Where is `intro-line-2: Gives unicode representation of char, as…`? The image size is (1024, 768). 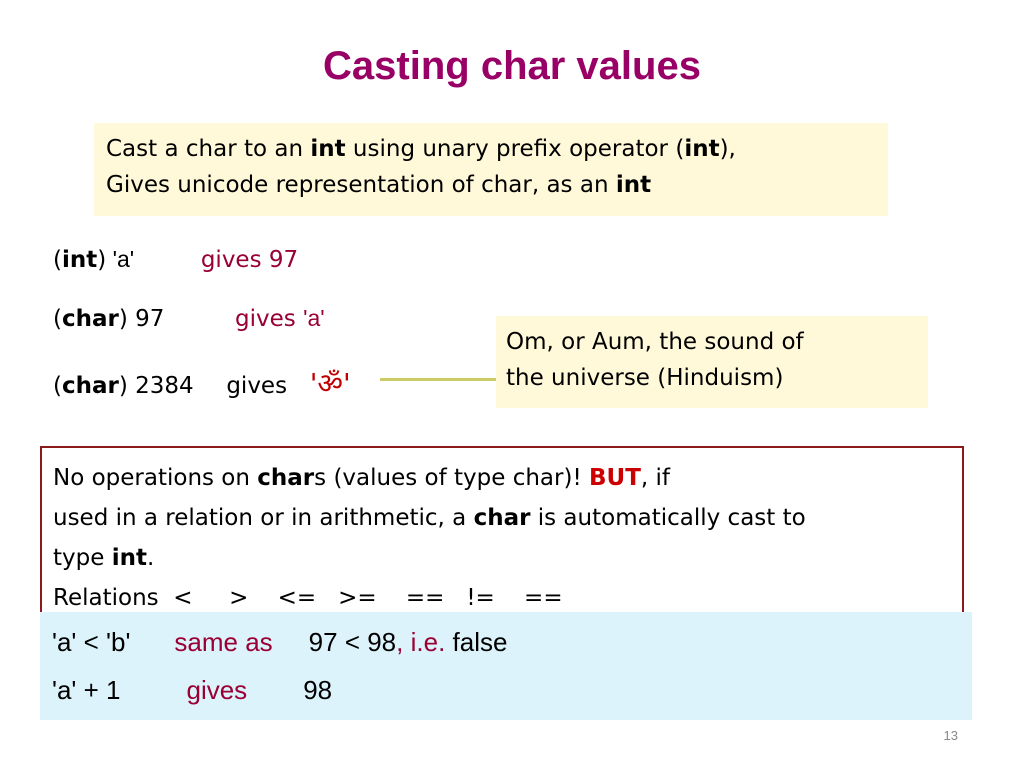 intro-line-2: Gives unicode representation of char, as… is located at coordinates (497, 185).